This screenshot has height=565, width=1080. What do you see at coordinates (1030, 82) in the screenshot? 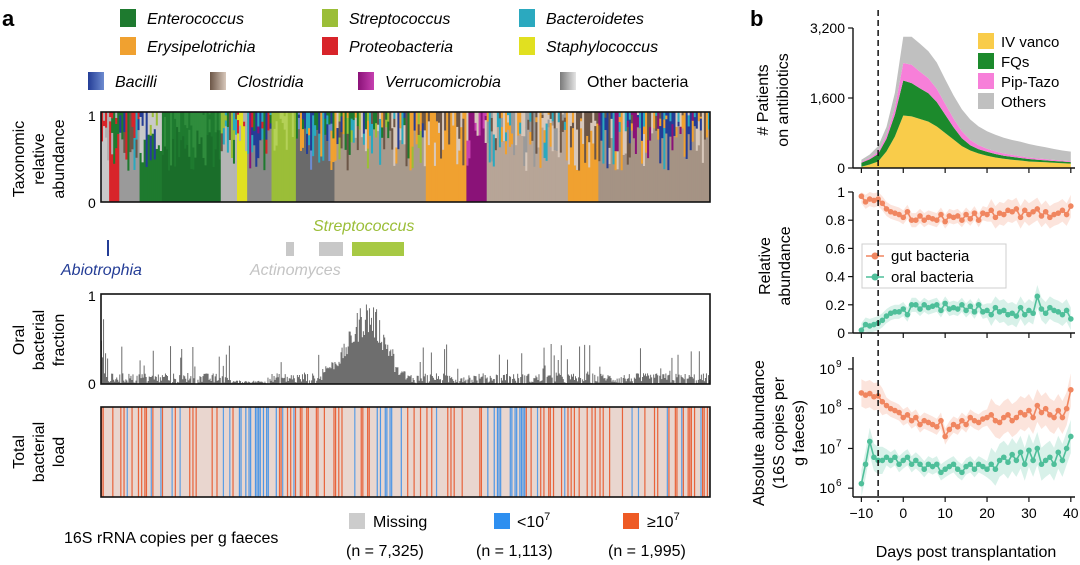
I see `antibiotic-legend-label: Pip-Tazo` at bounding box center [1030, 82].